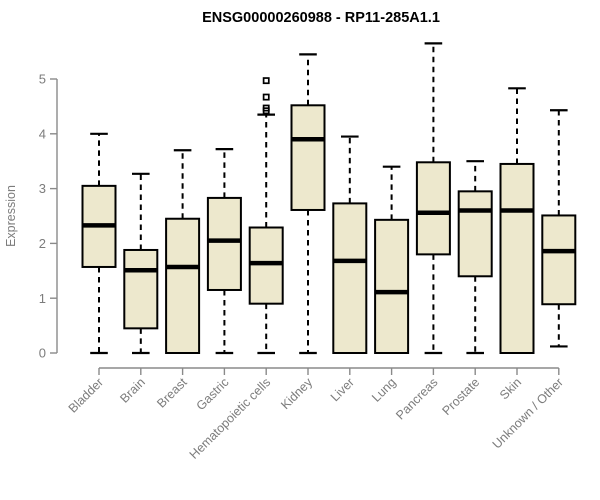 The width and height of the screenshot is (600, 500). Describe the element at coordinates (172, 393) in the screenshot. I see `x-tick-label: Breast` at that location.